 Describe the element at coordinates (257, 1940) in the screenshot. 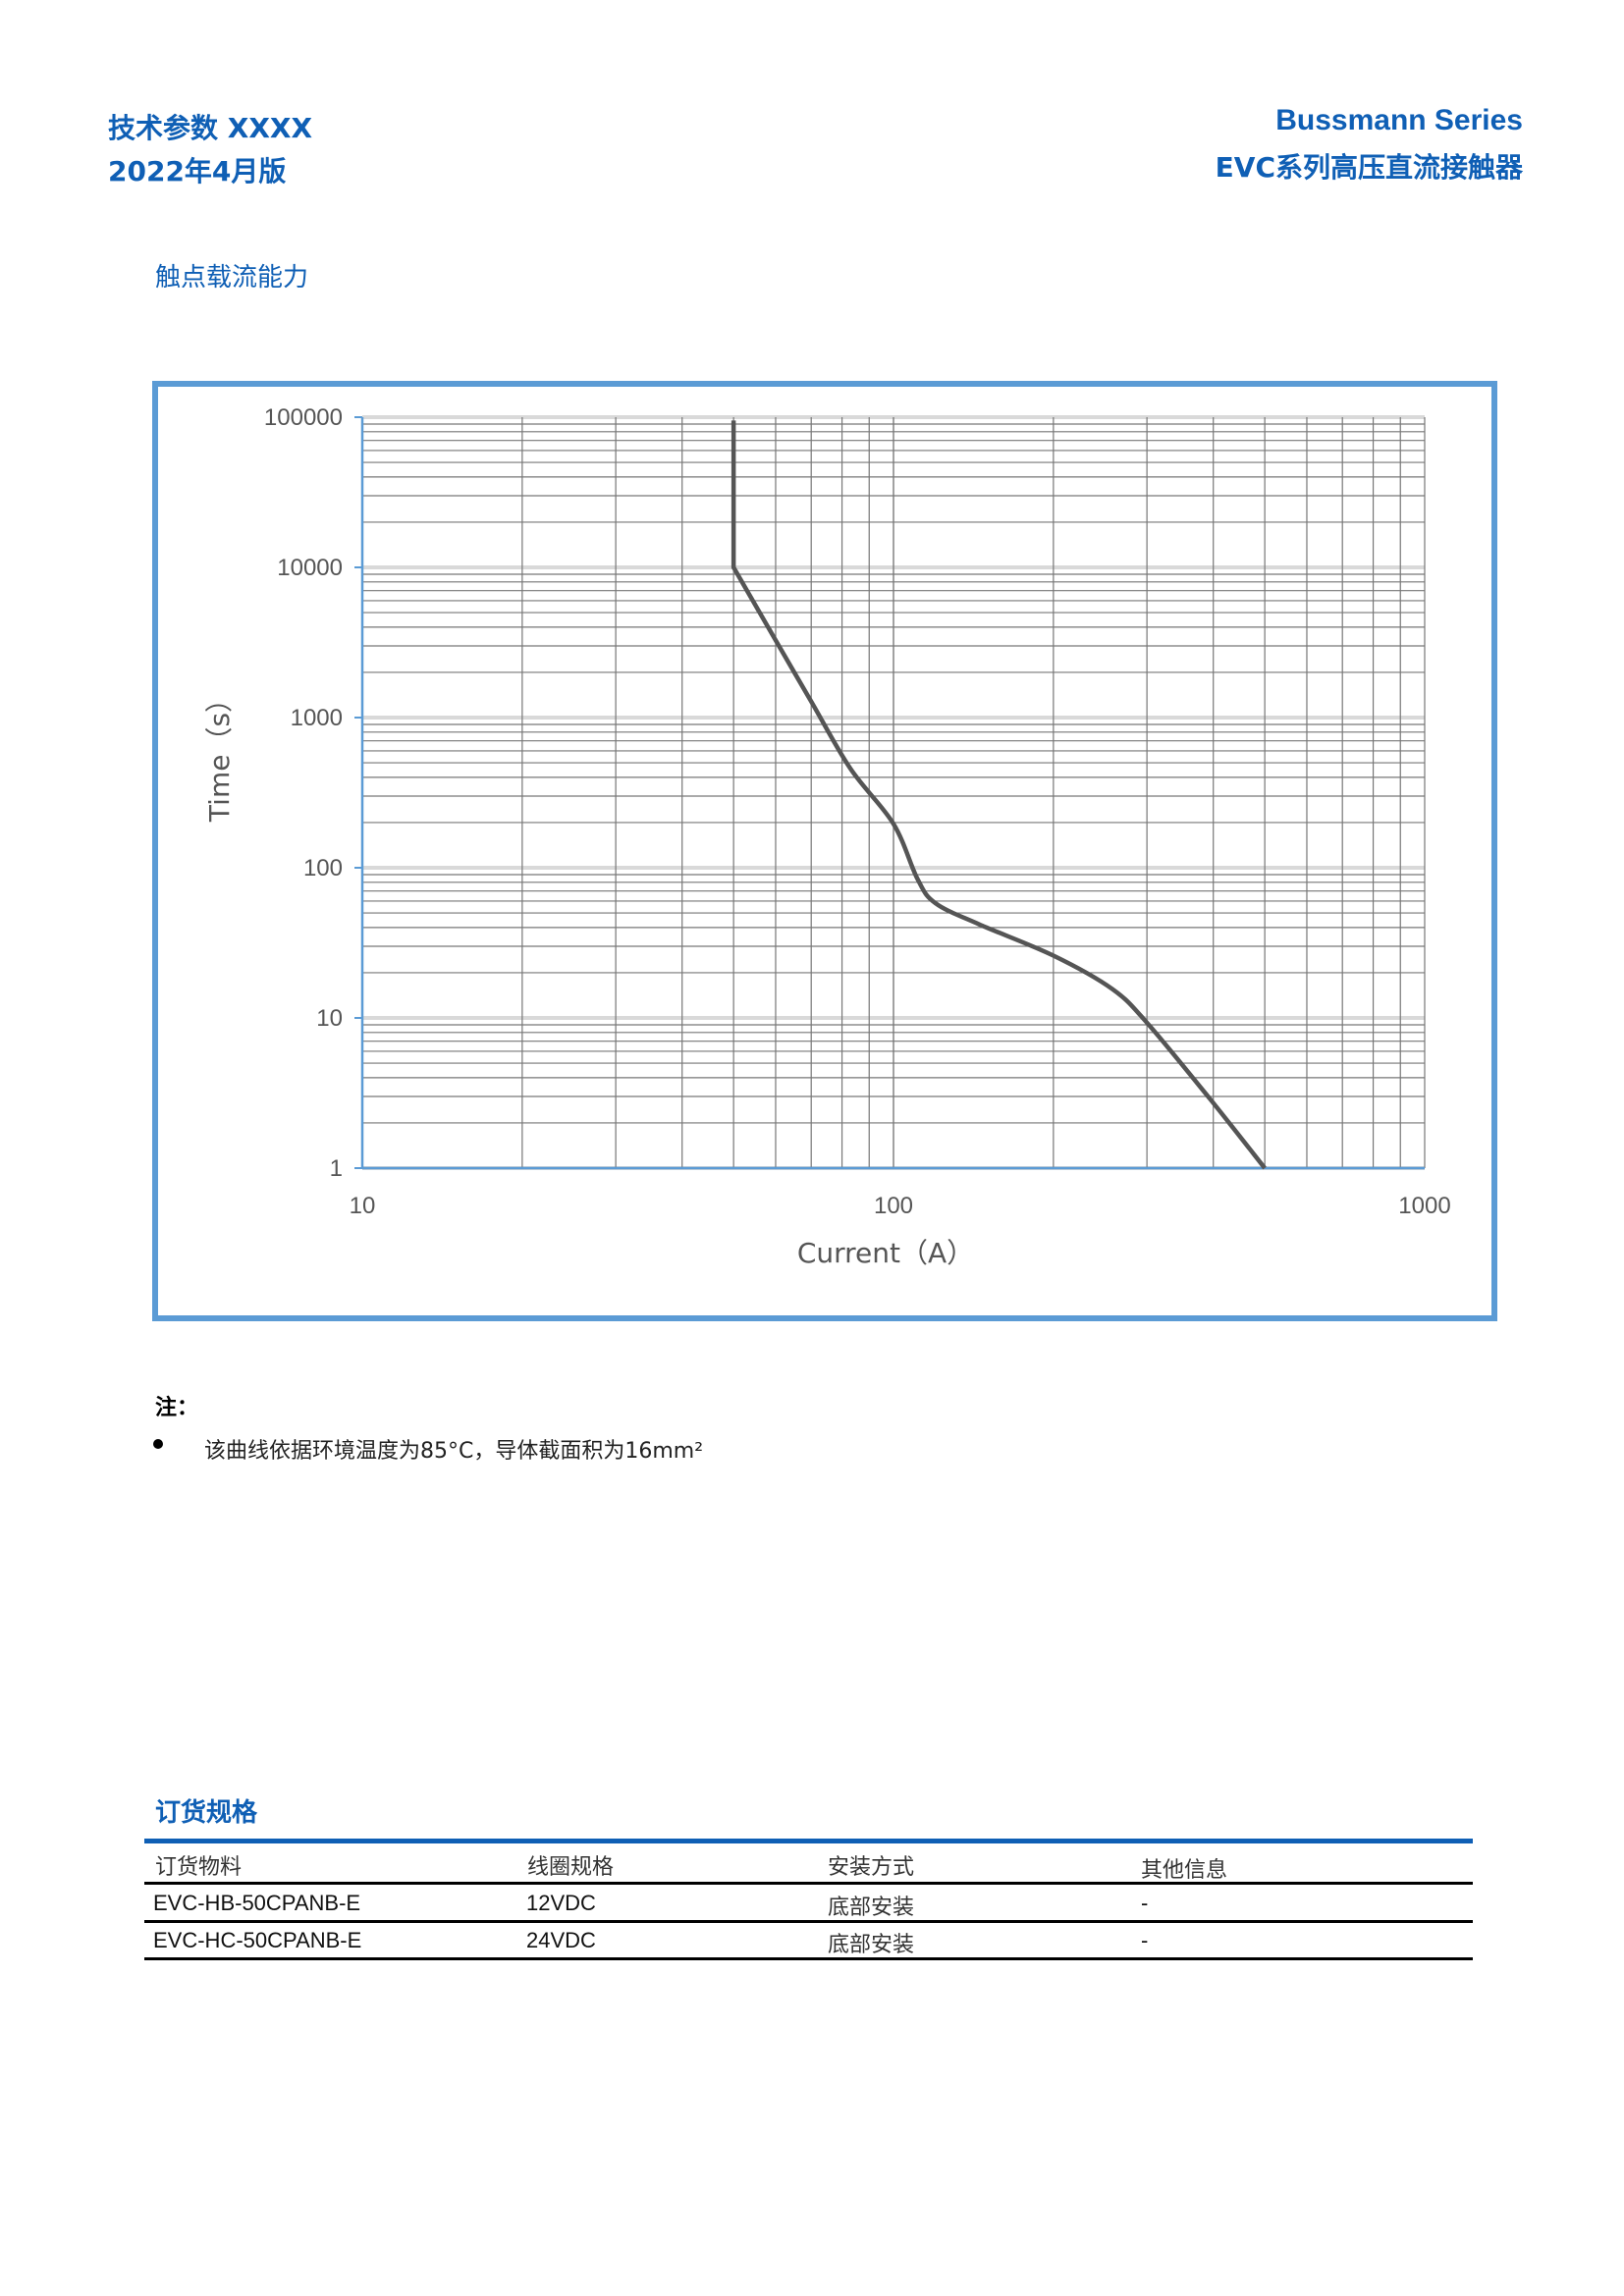

I see `part-number: EVC-HC-50CPANB-E` at that location.